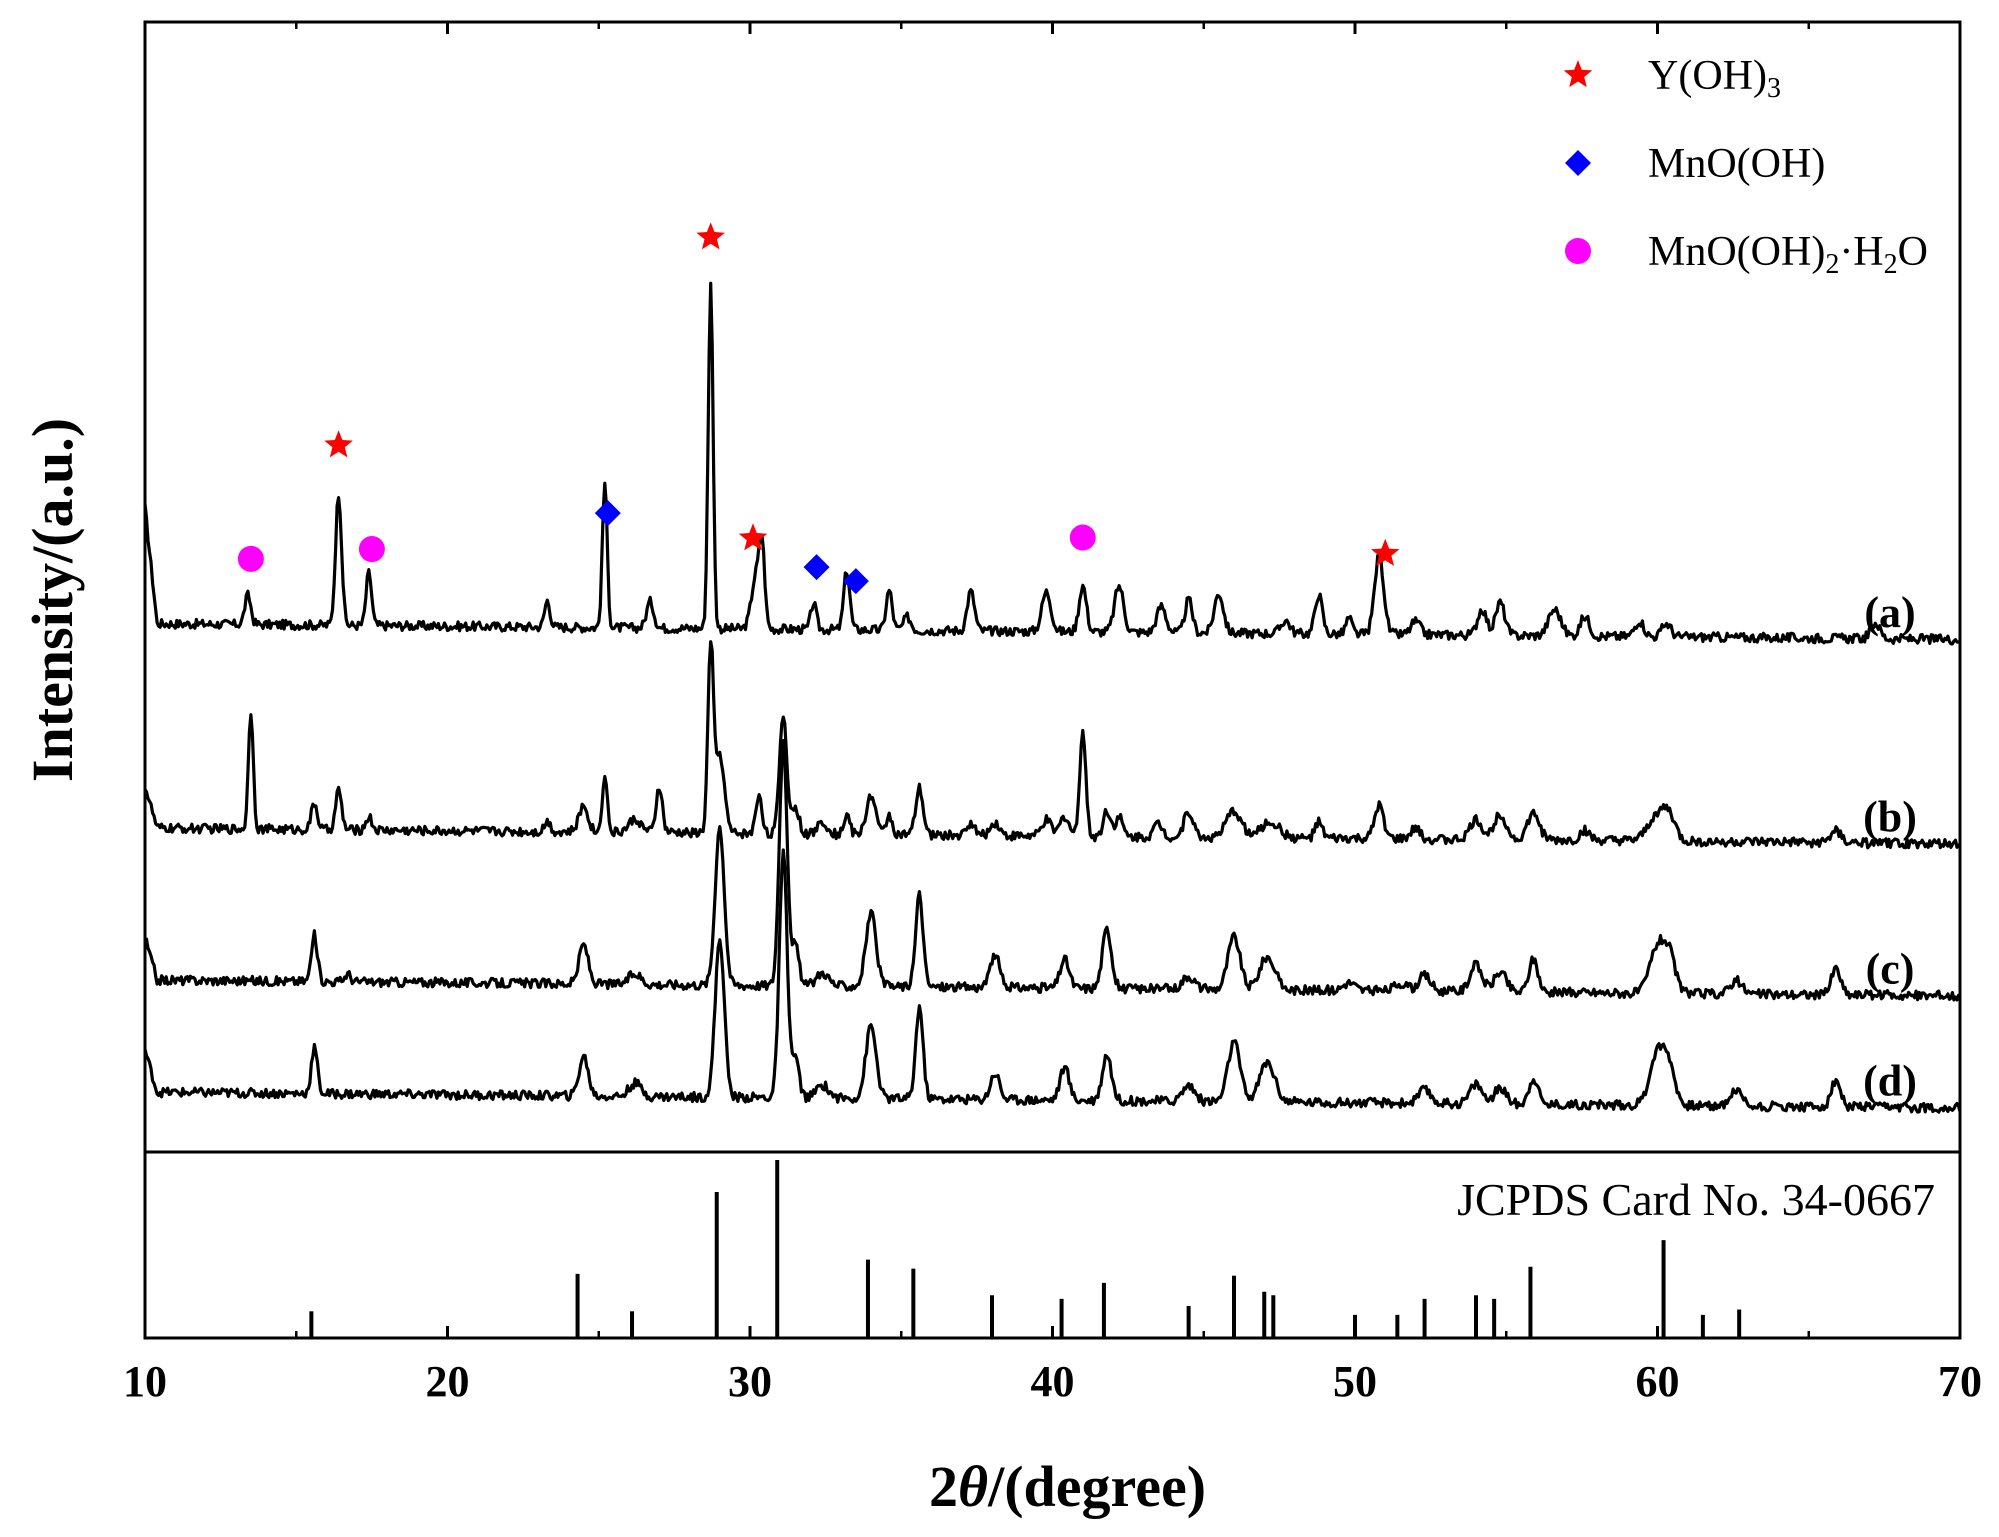  What do you see at coordinates (448, 1381) in the screenshot?
I see `x-tick-label: 20` at bounding box center [448, 1381].